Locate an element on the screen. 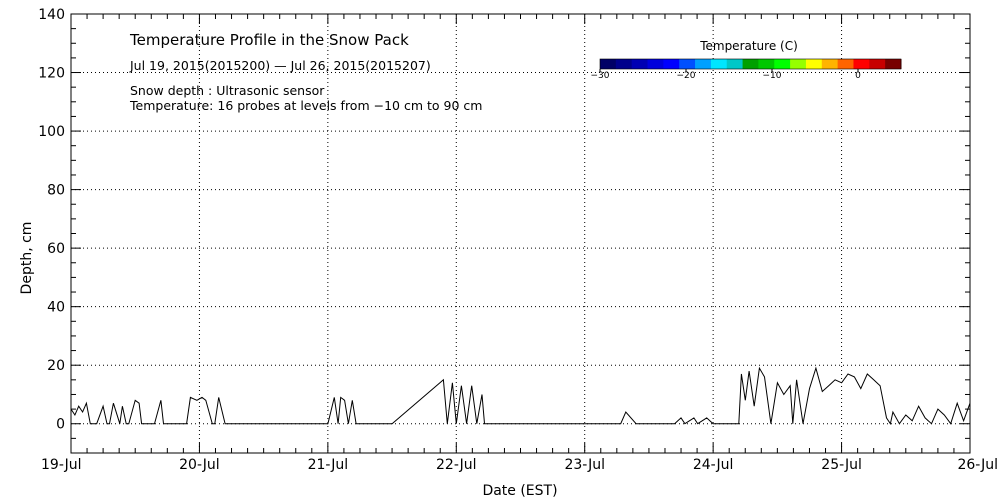  snow-depth-series-line is located at coordinates (520, 395).